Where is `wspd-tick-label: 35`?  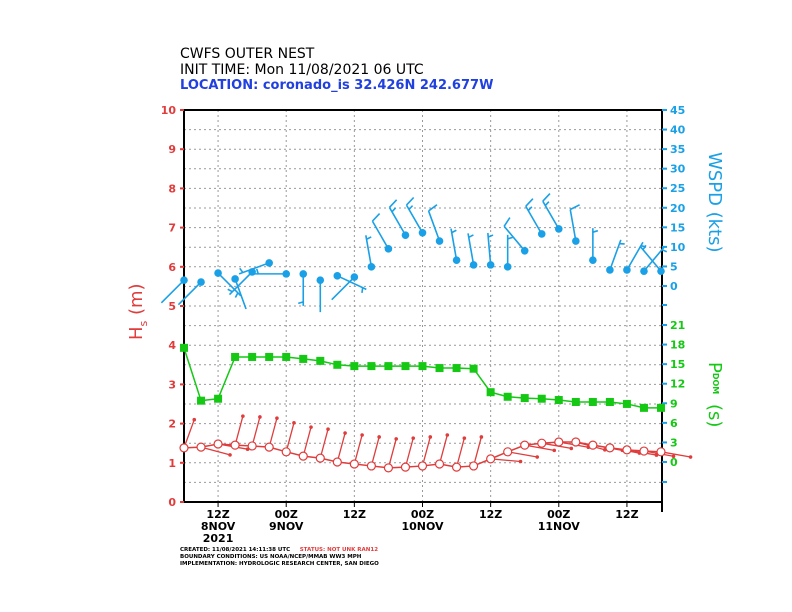 wspd-tick-label: 35 is located at coordinates (677, 149).